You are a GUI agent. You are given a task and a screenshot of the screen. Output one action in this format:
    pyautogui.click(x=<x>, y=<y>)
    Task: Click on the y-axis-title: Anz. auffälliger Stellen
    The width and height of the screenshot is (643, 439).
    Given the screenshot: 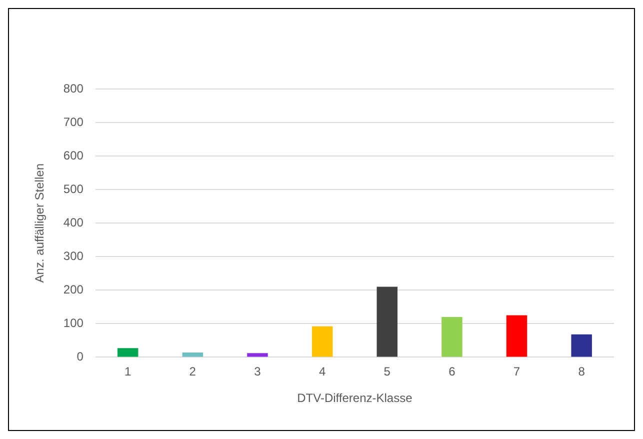 What is the action you would take?
    pyautogui.click(x=39, y=223)
    